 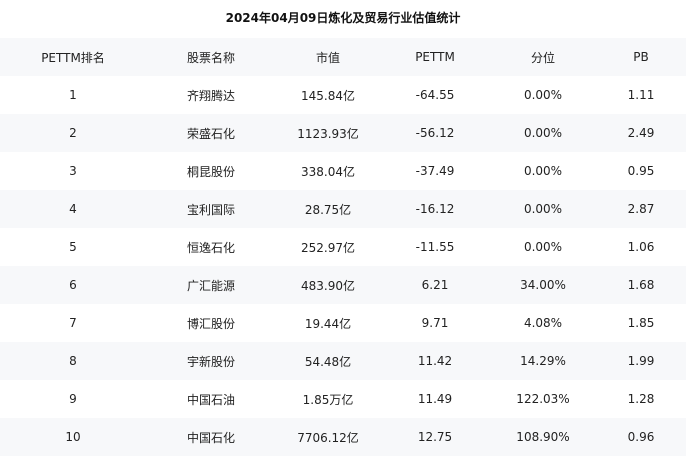 I want to click on cell-pb: 1.11, so click(x=641, y=95).